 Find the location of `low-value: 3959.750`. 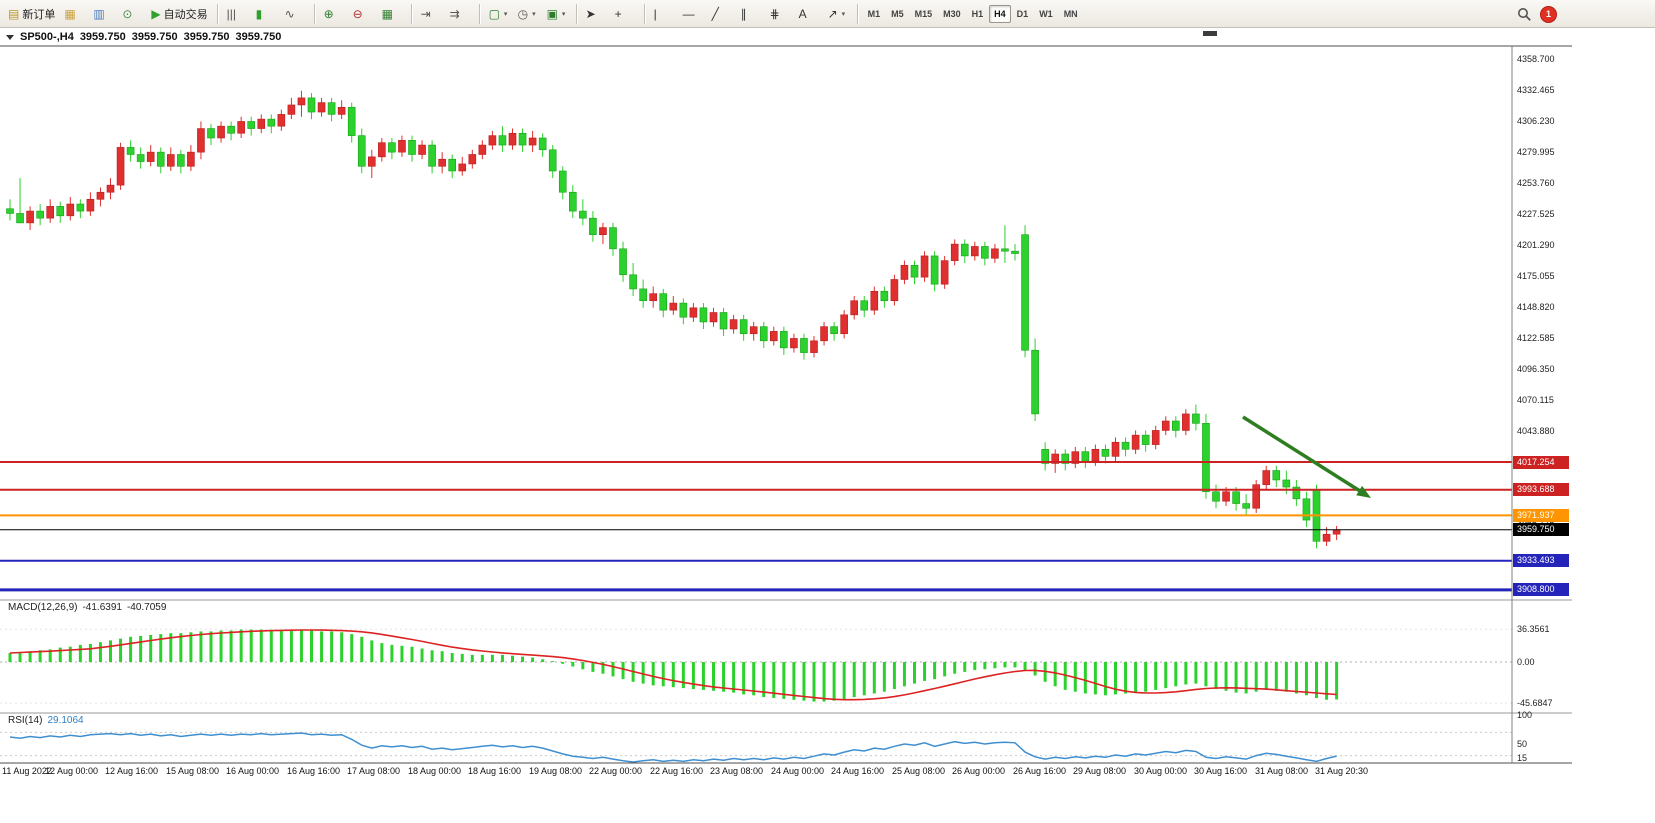

low-value: 3959.750 is located at coordinates (206, 37).